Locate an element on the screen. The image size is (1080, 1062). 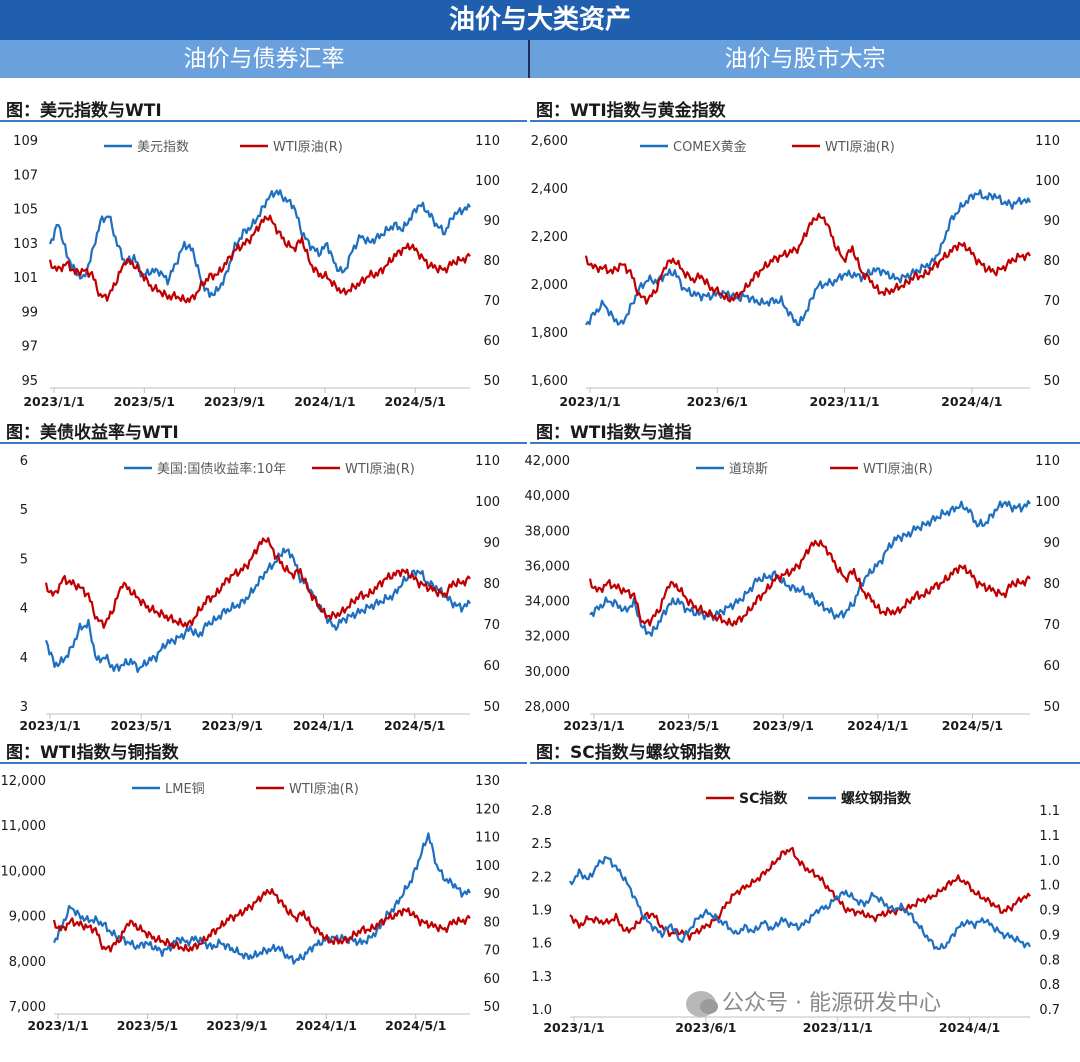
y-left-tick-label: 105 is located at coordinates (25, 210).